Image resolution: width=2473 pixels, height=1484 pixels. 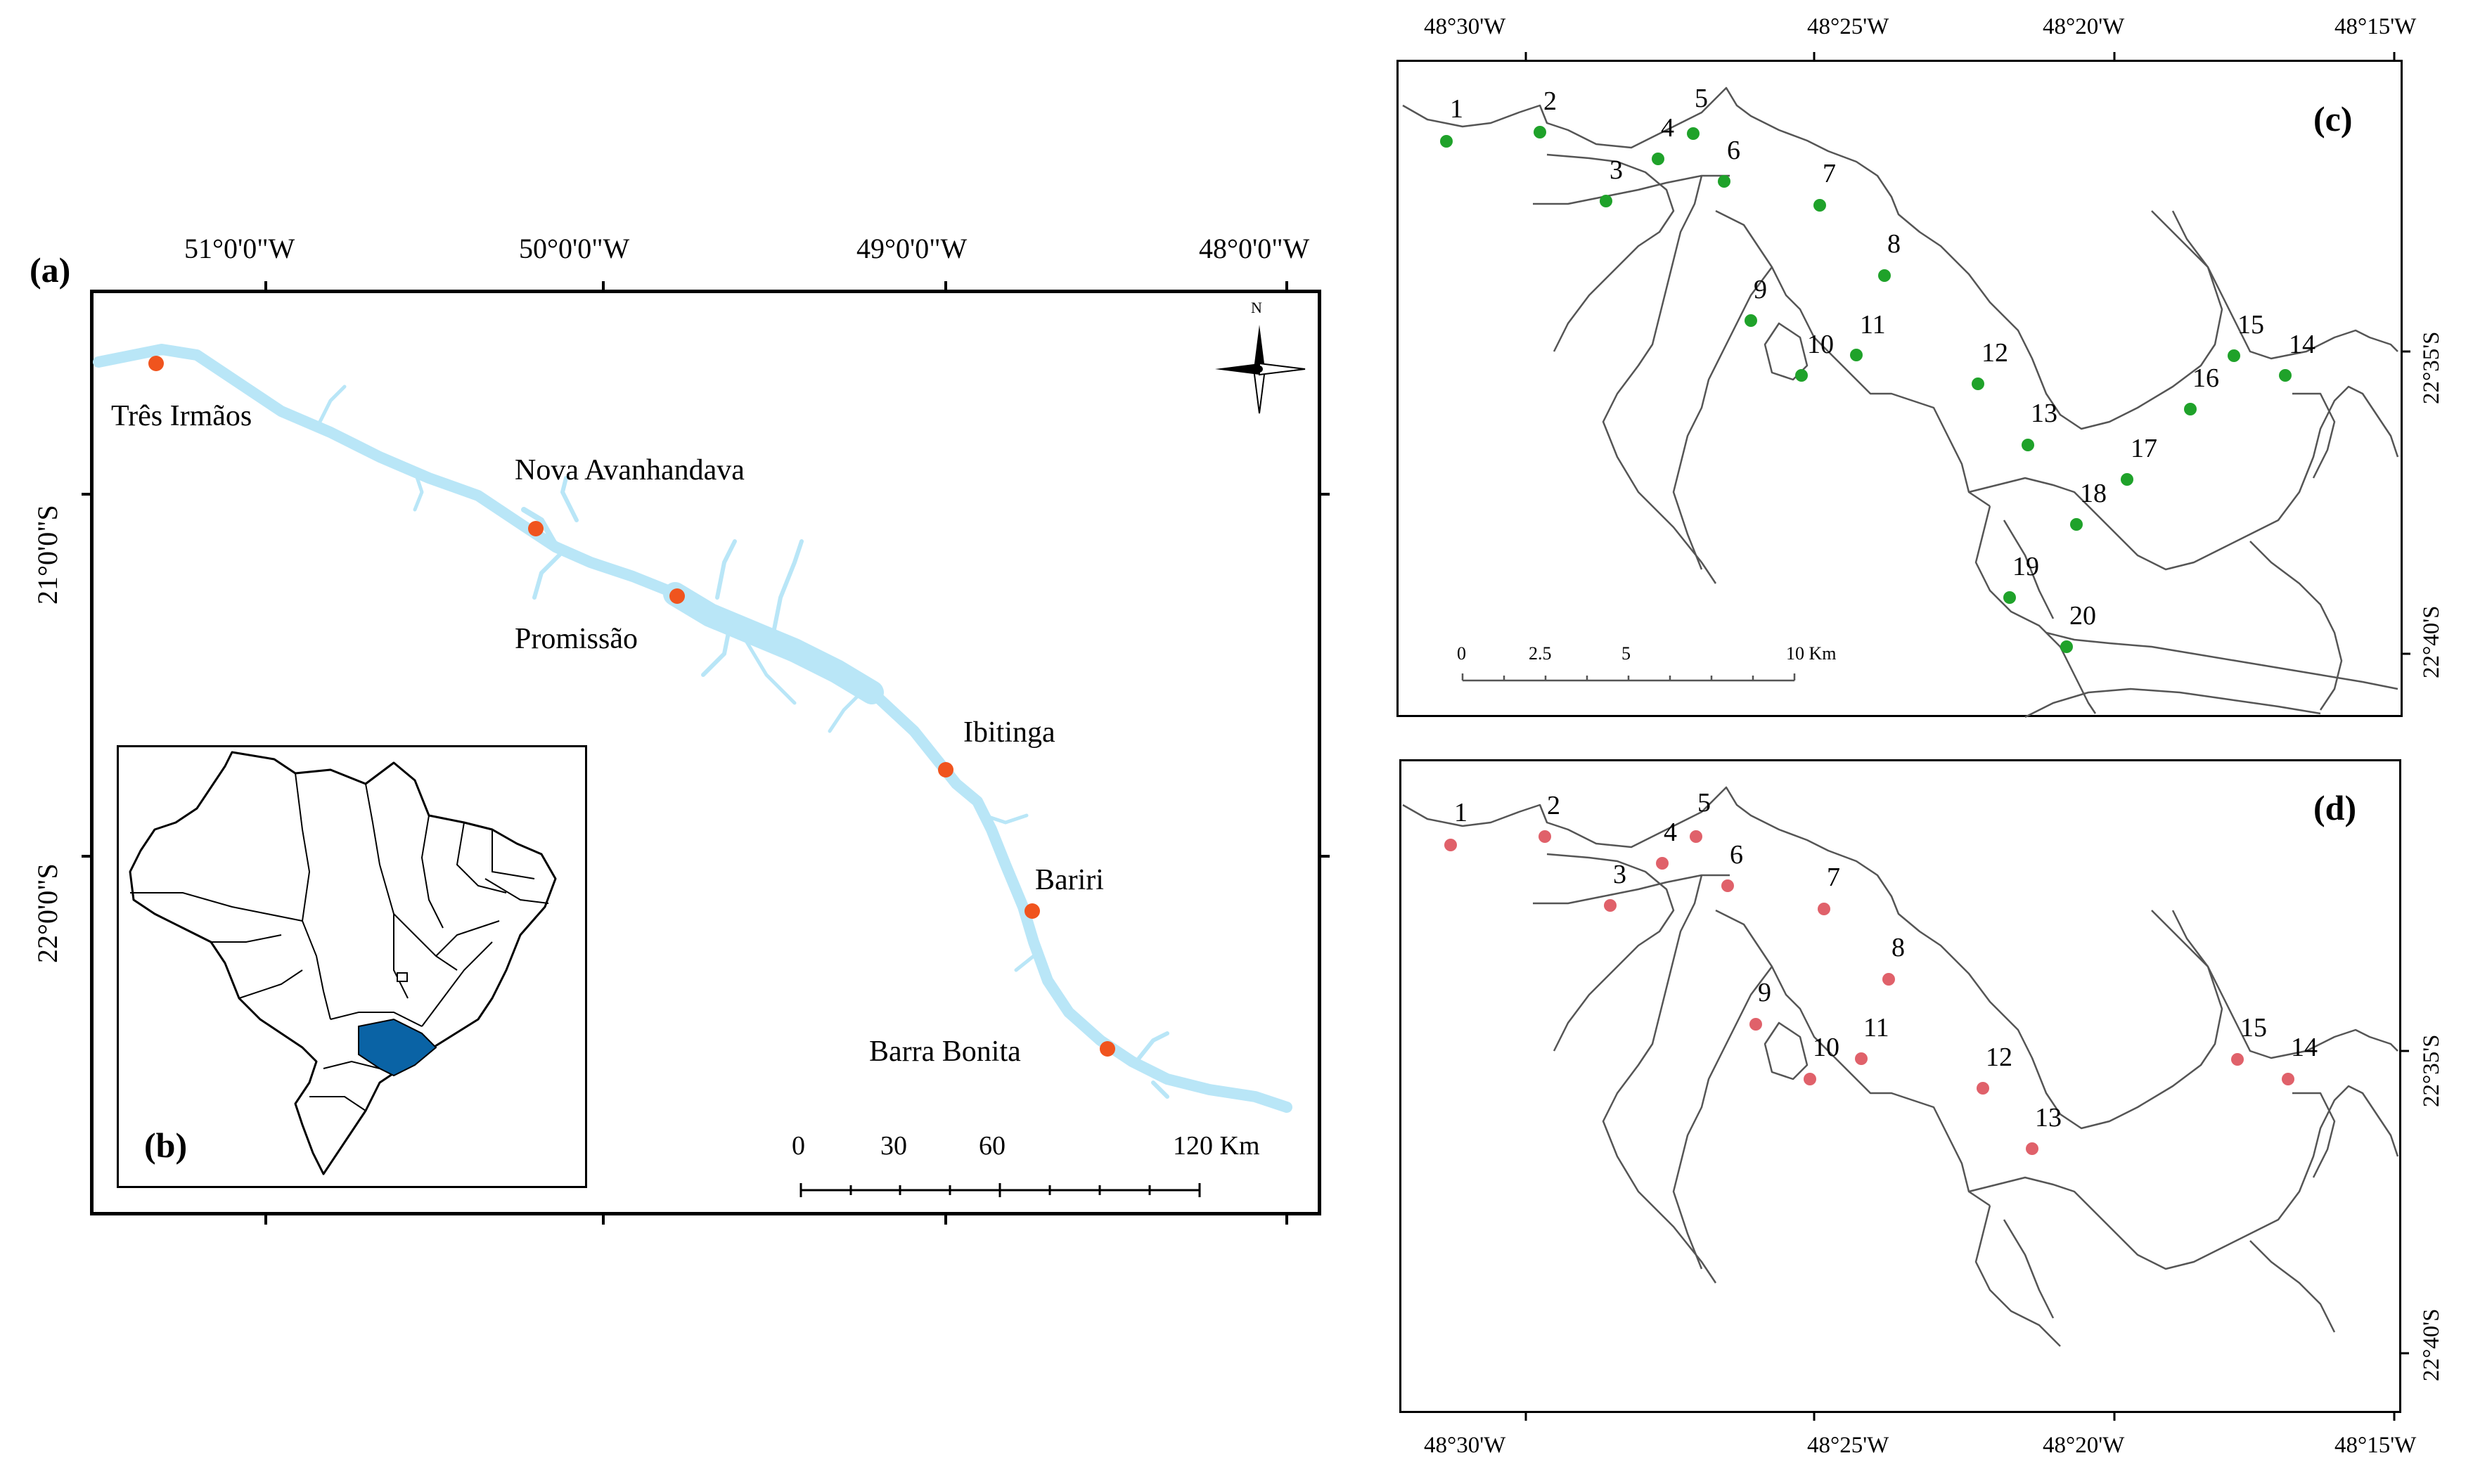 What do you see at coordinates (1848, 1445) in the screenshot?
I see `panel-d-lon-tick-2: 48°25'W` at bounding box center [1848, 1445].